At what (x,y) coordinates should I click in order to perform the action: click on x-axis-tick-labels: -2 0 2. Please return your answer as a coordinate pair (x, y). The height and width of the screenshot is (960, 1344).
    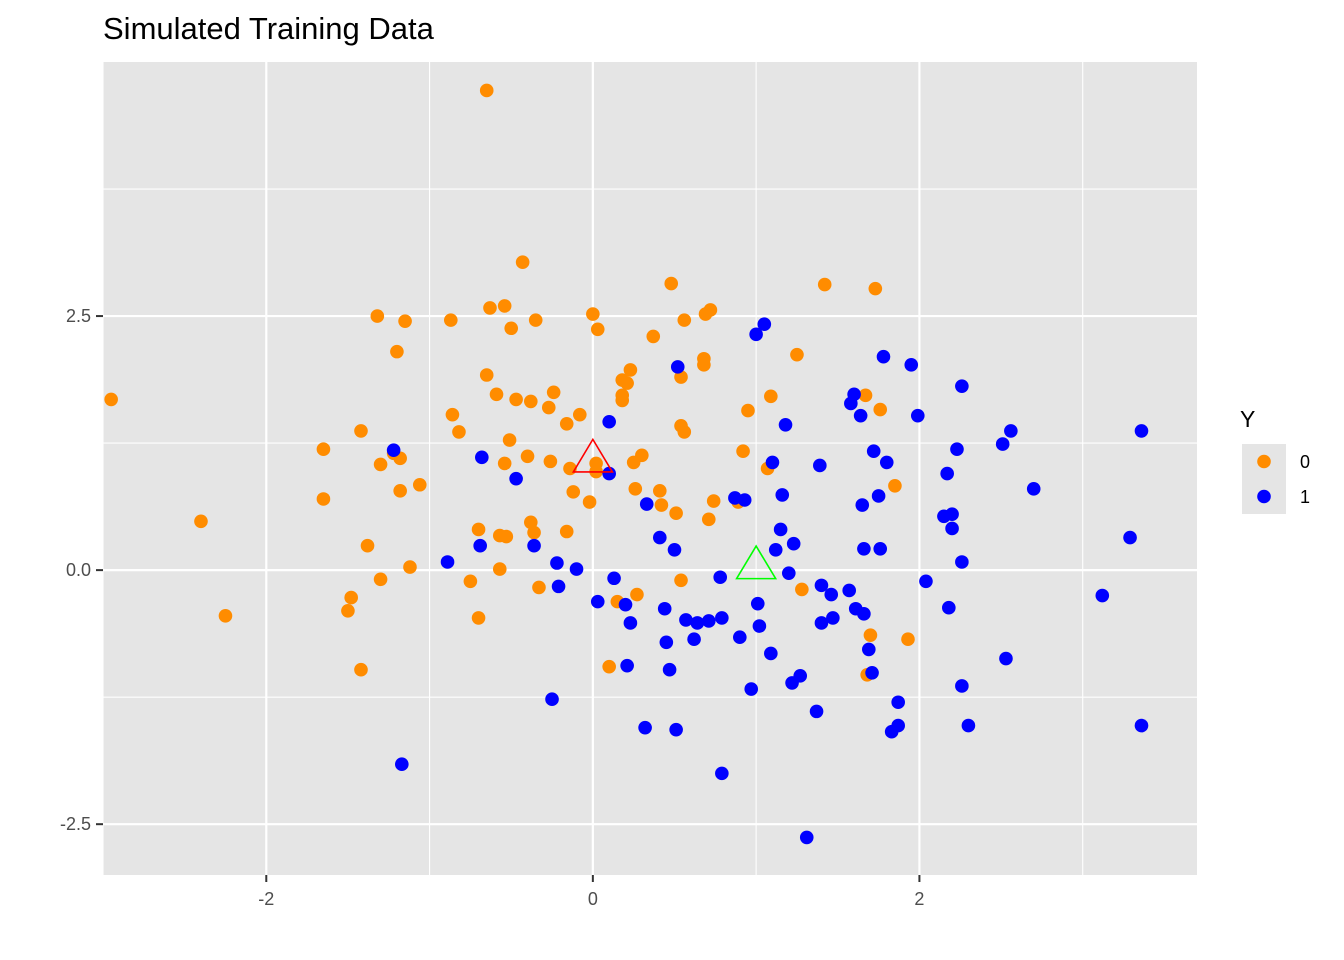
    Looking at the image, I should click on (591, 899).